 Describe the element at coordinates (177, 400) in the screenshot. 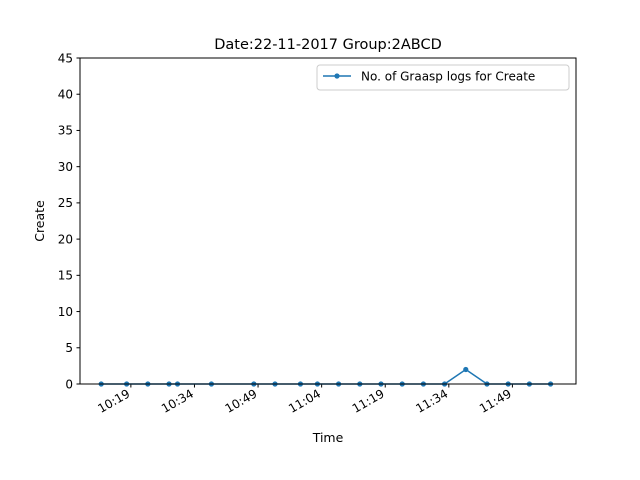

I see `x-tick-label: 10:34` at that location.